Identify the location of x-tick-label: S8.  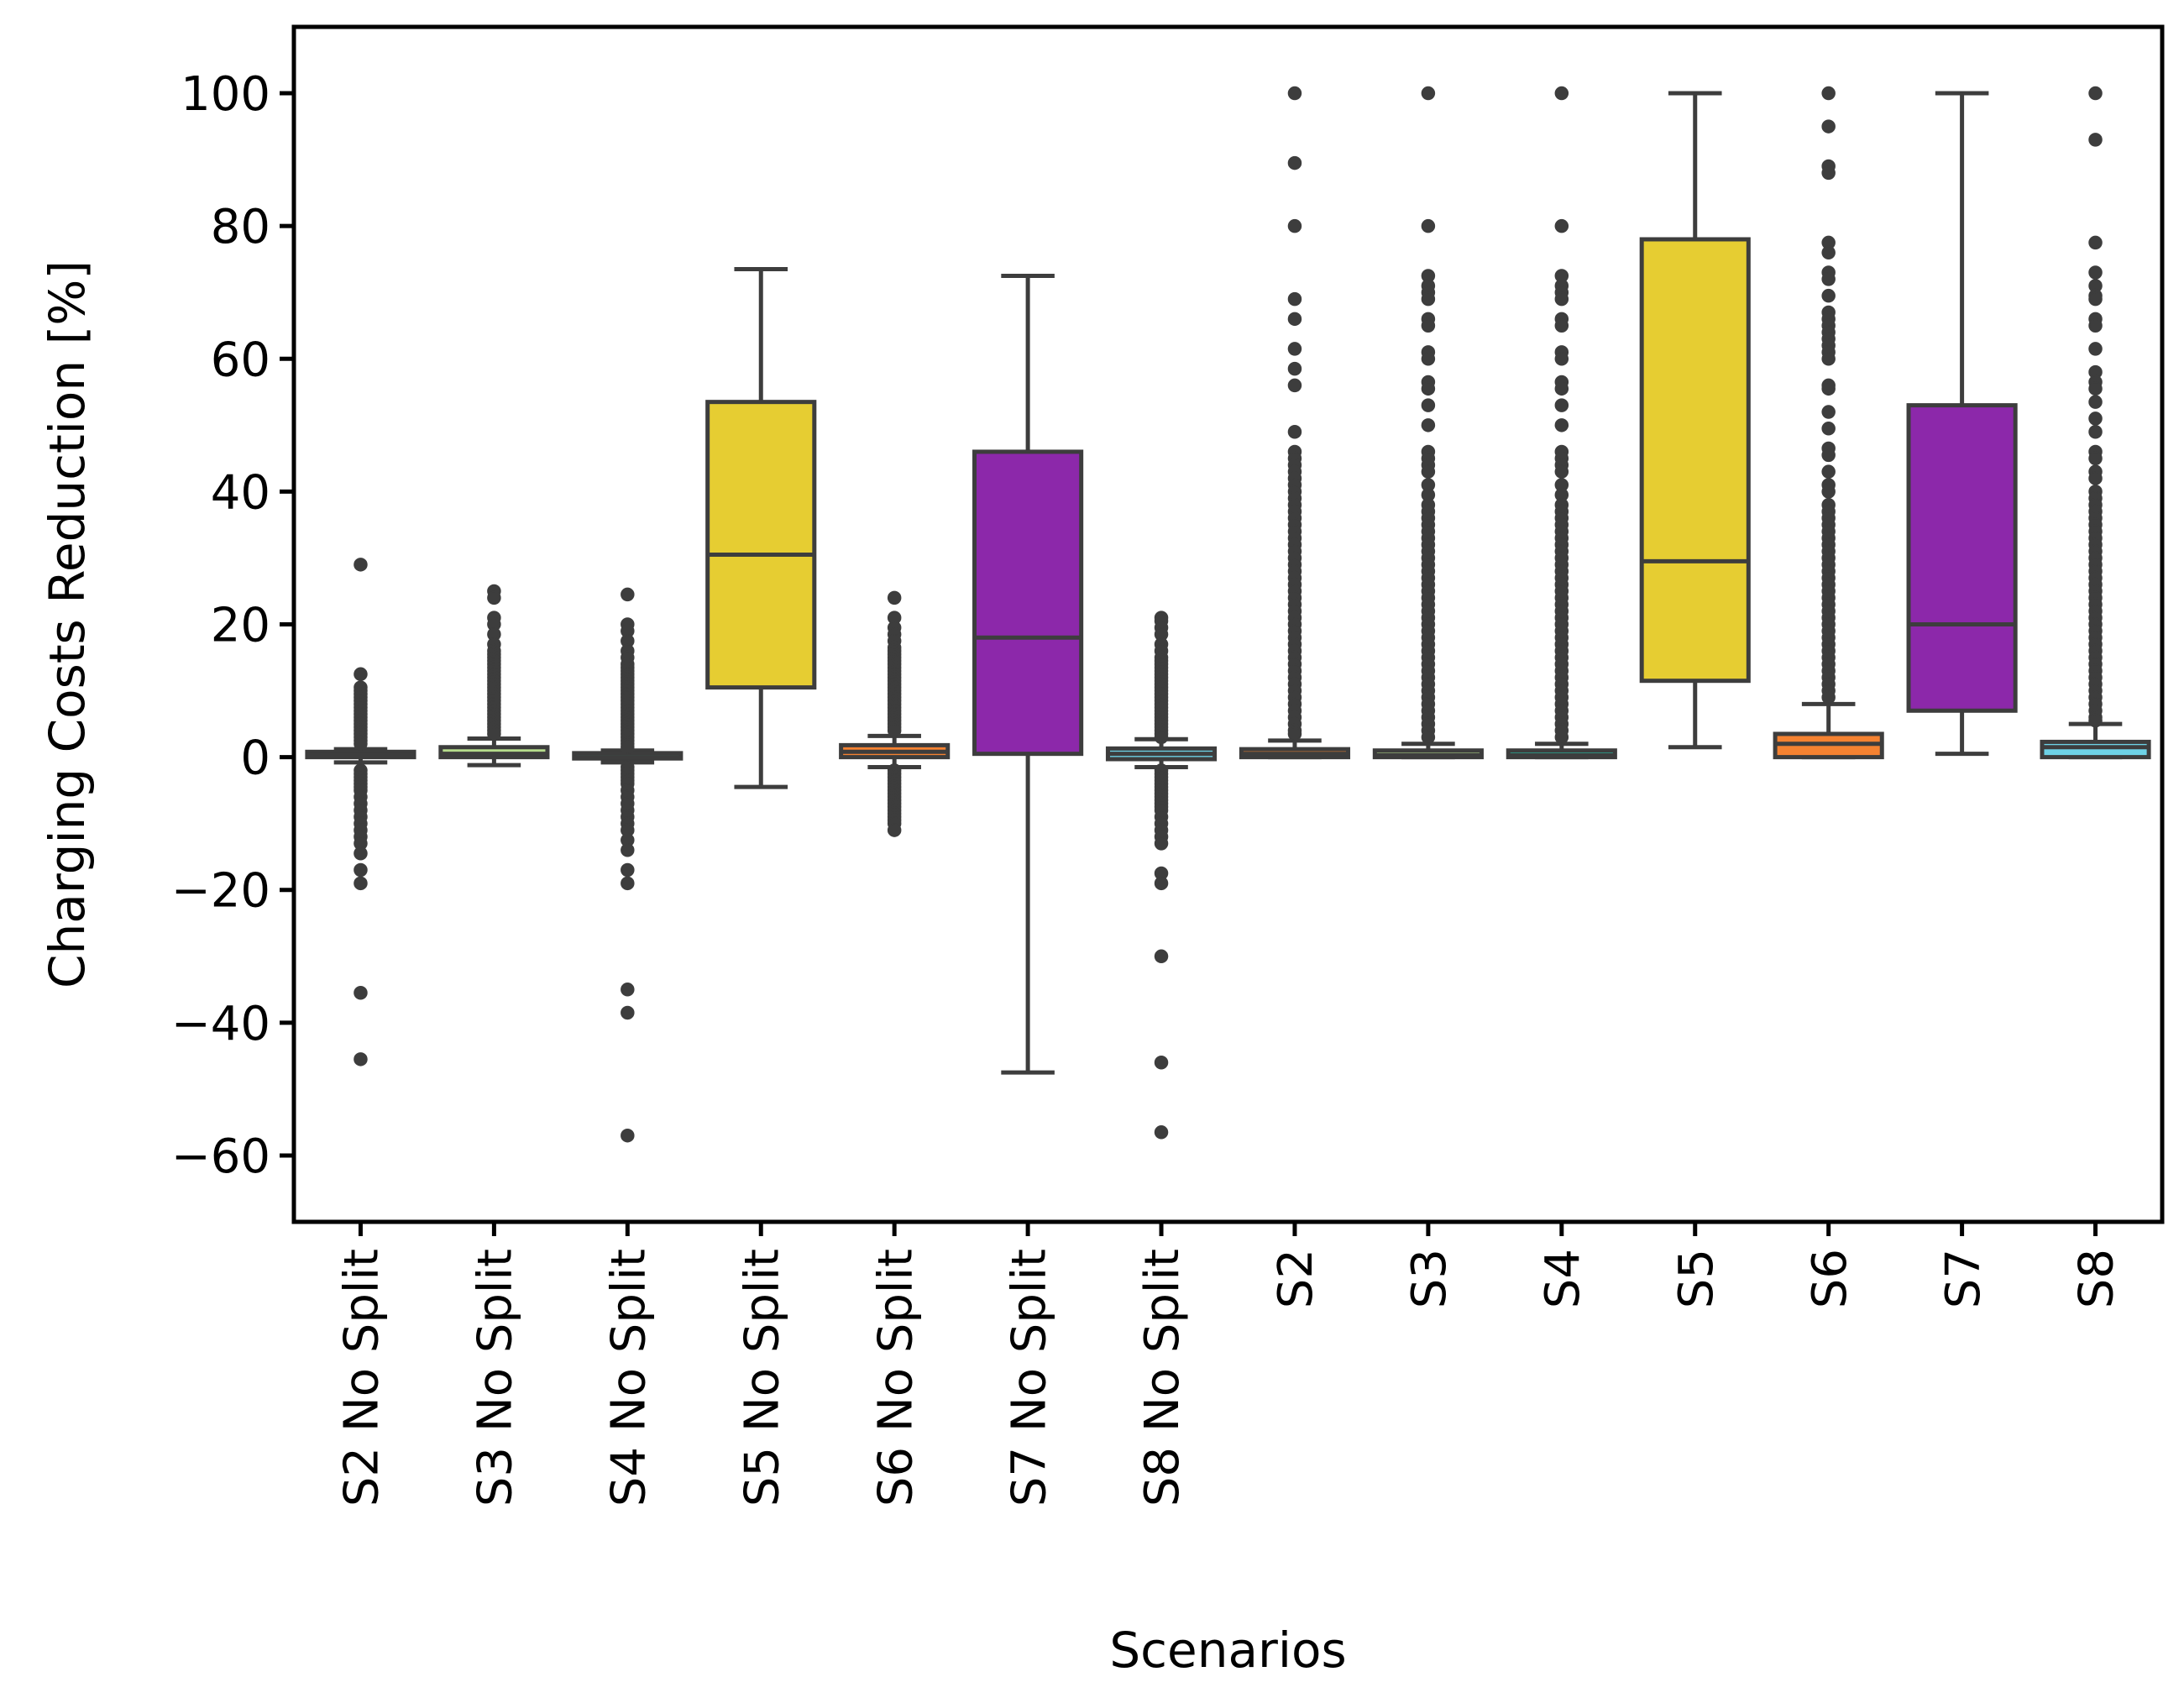
(2097, 1278).